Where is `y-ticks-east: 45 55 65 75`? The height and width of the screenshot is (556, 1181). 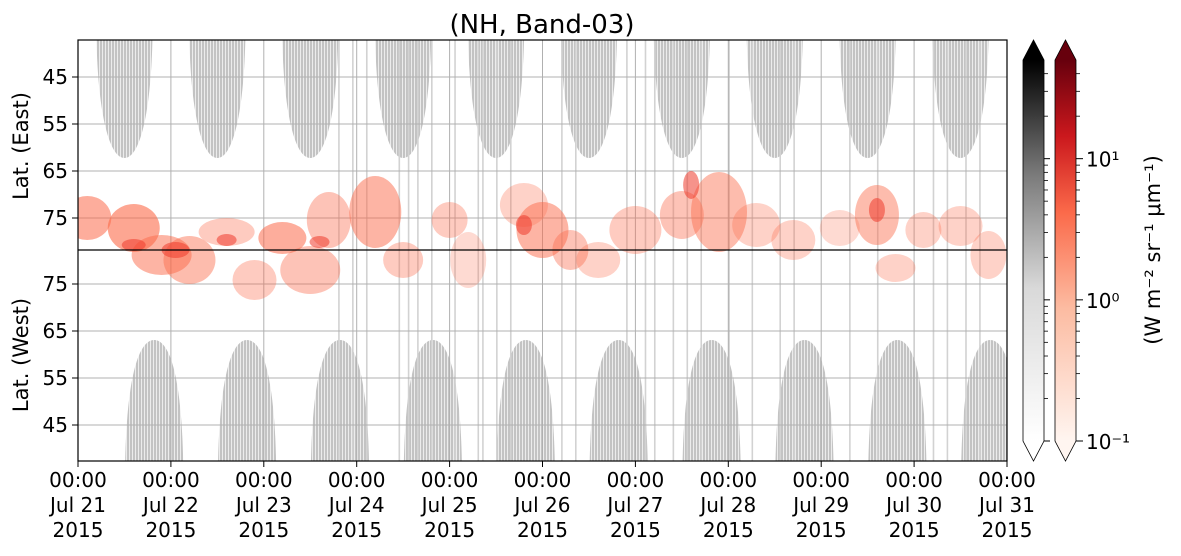 y-ticks-east: 45 55 65 75 is located at coordinates (60, 147).